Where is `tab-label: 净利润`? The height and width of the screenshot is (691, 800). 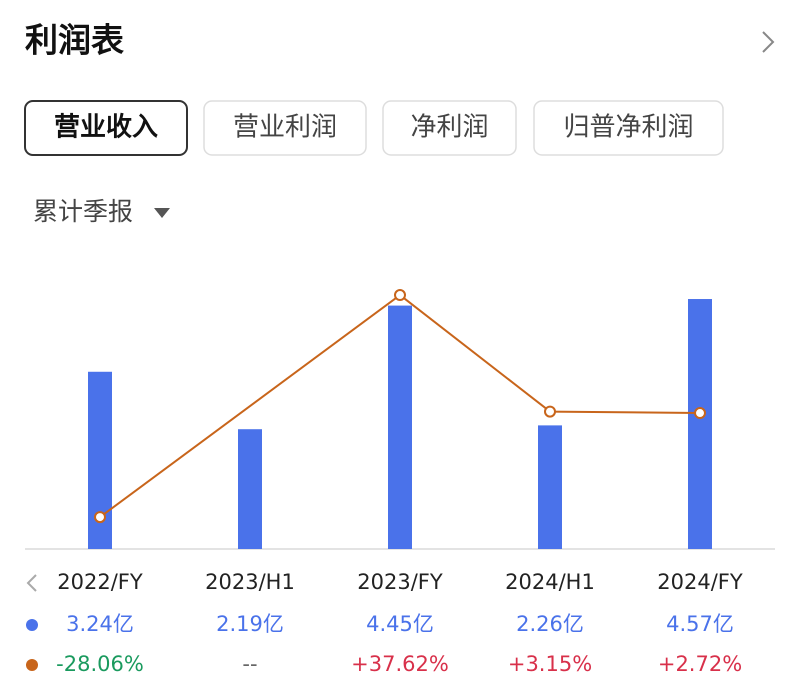 tab-label: 净利润 is located at coordinates (449, 128).